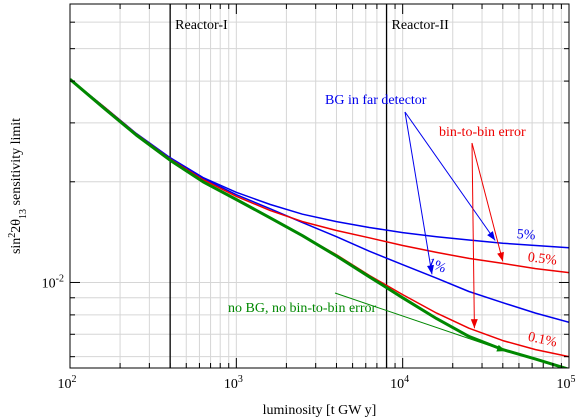  Describe the element at coordinates (436, 266) in the screenshot. I see `curve-label: 1%` at that location.